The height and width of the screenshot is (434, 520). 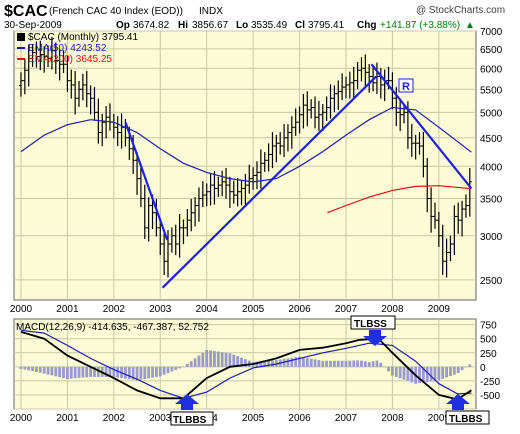 What do you see at coordinates (116, 11) in the screenshot?
I see `symbol-name: (French CAC 40 Index (EOD))` at bounding box center [116, 11].